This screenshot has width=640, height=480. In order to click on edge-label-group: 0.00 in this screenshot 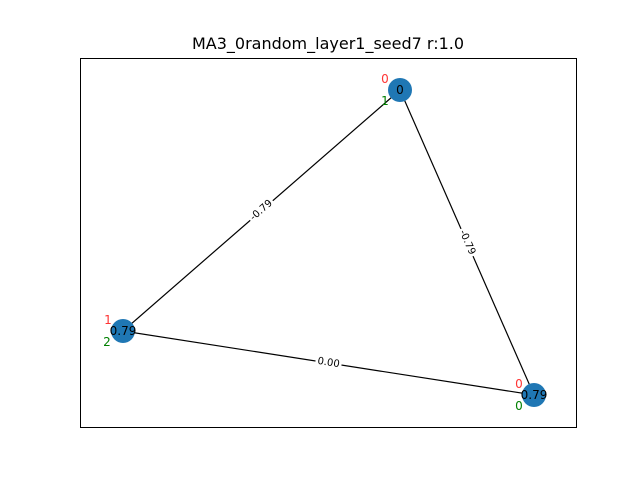, I will do `click(328, 363)`.